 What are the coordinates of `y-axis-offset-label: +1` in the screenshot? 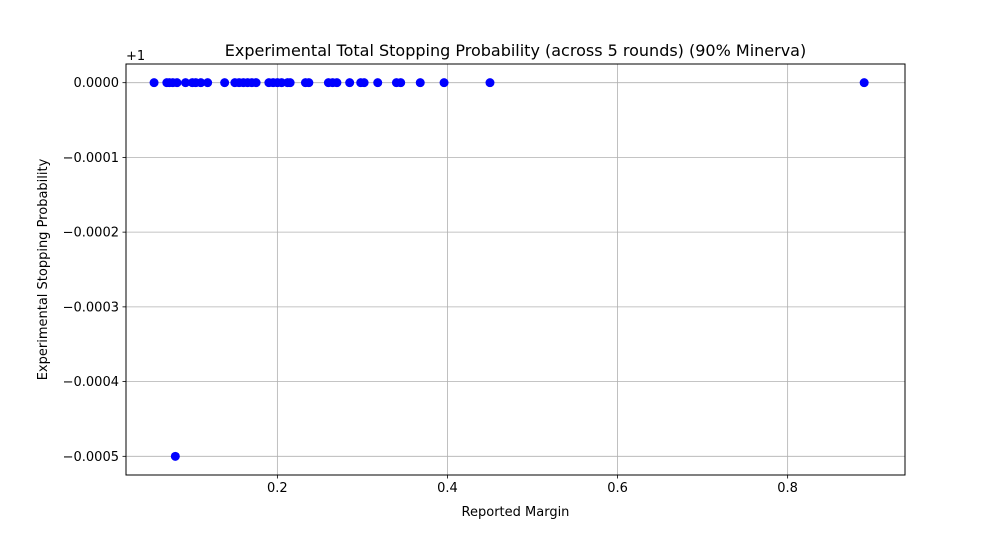 It's located at (135, 56).